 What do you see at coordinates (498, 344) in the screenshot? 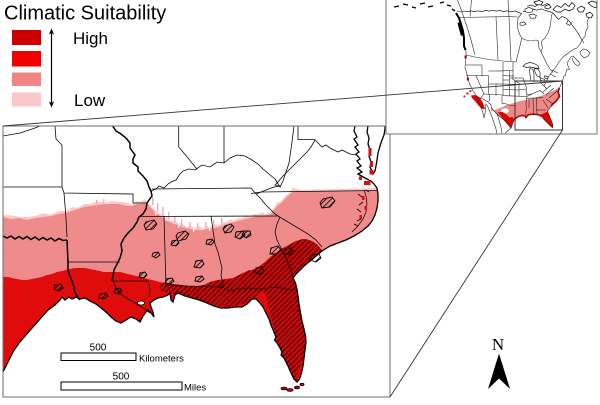
I see `svg-text: N` at bounding box center [498, 344].